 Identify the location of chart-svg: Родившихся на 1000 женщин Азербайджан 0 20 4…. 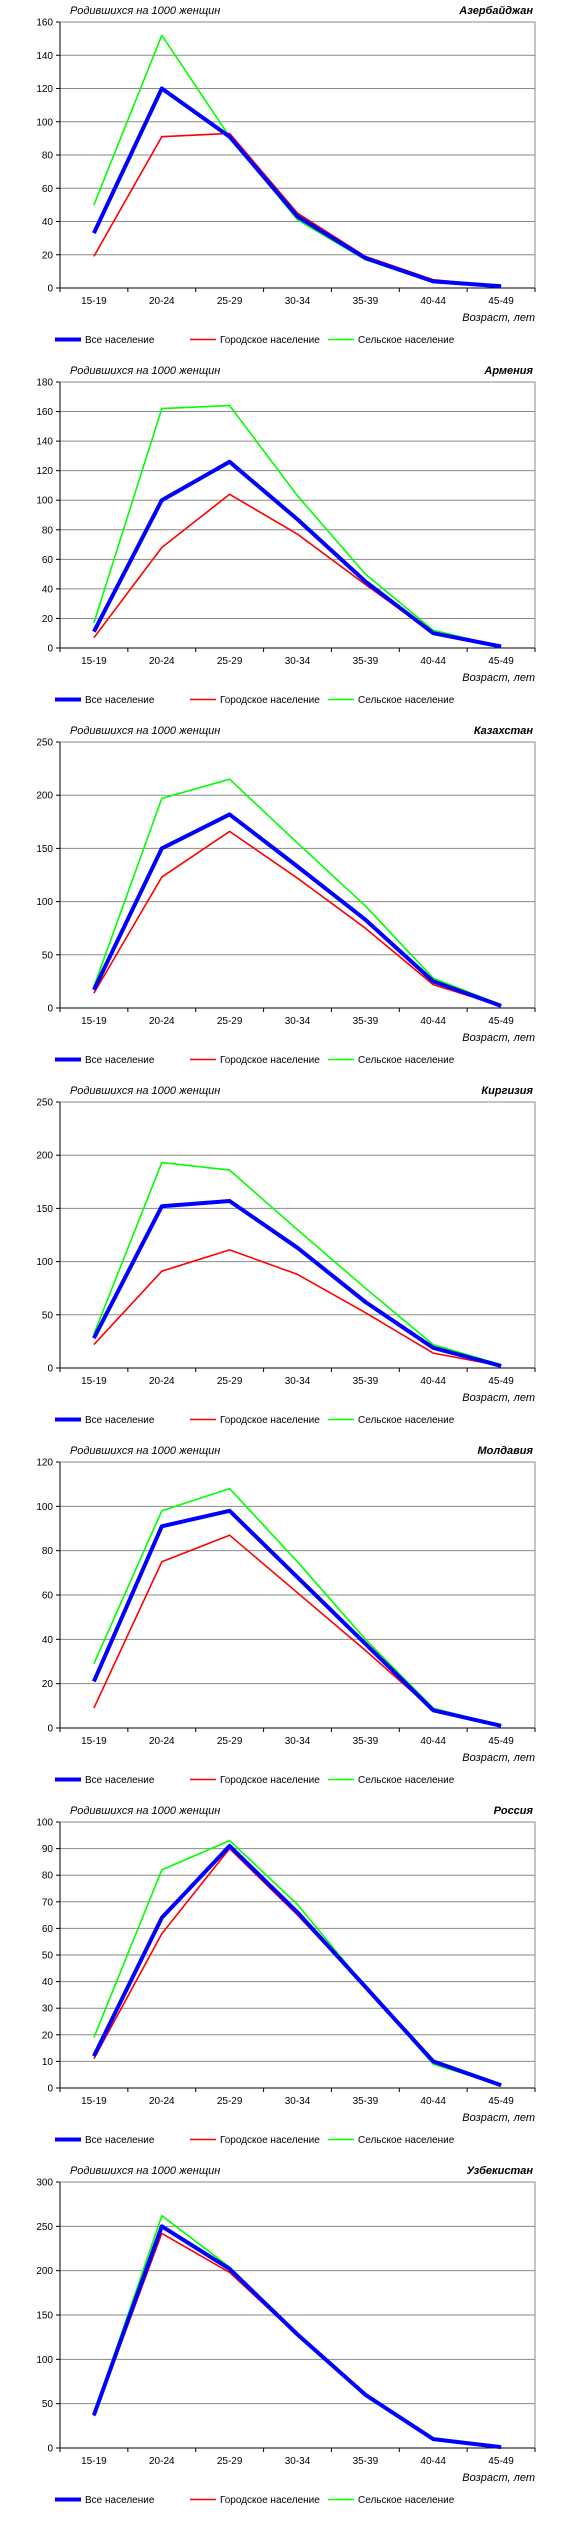
(286, 175).